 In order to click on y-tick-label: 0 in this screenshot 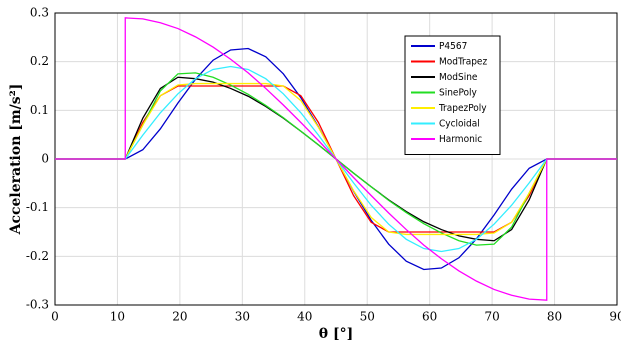, I will do `click(45, 159)`.